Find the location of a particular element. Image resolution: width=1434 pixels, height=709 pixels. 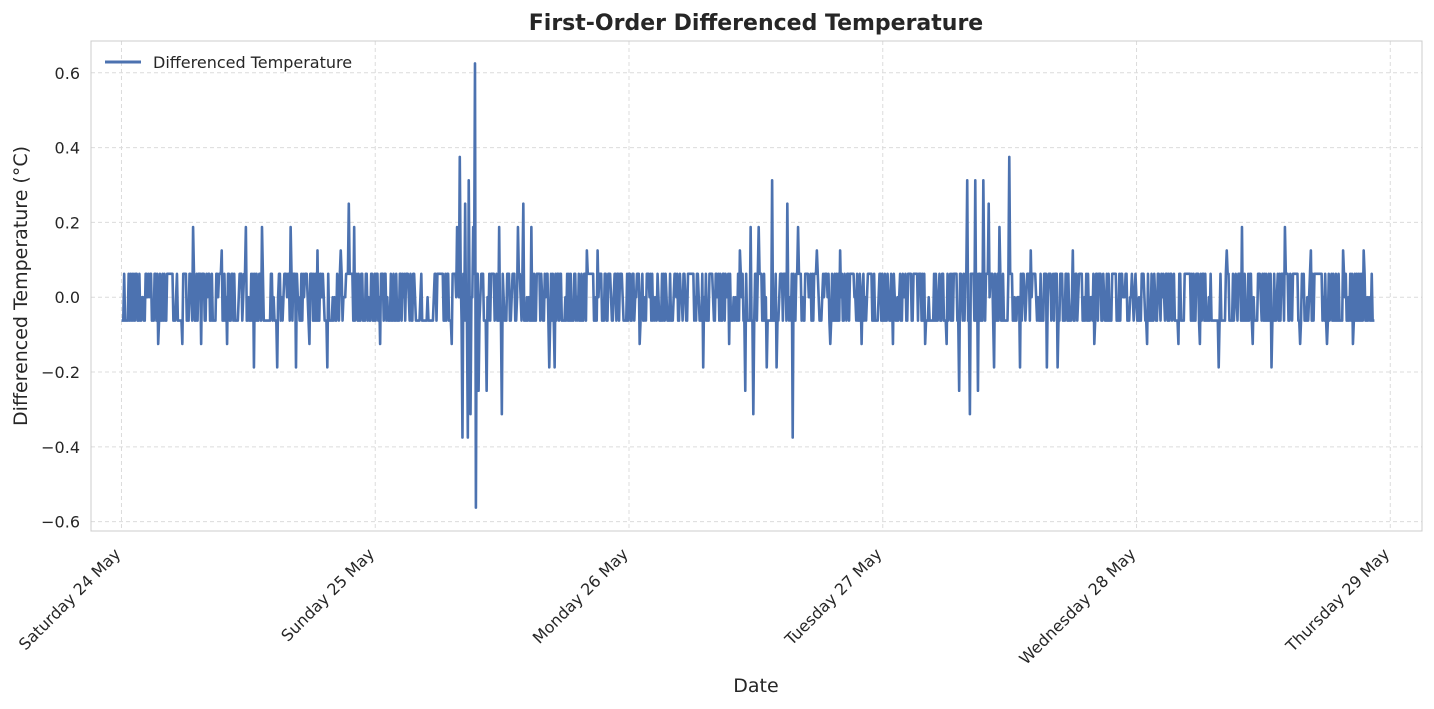

chart-title: First-Order Differenced Temperature is located at coordinates (756, 23).